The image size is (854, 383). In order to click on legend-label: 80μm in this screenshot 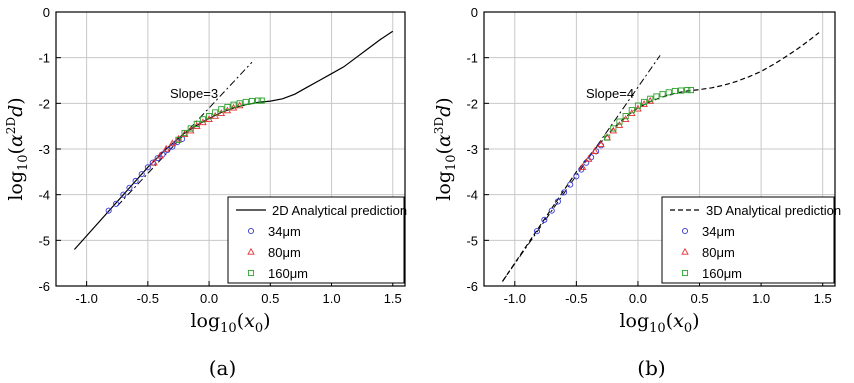, I will do `click(284, 252)`.